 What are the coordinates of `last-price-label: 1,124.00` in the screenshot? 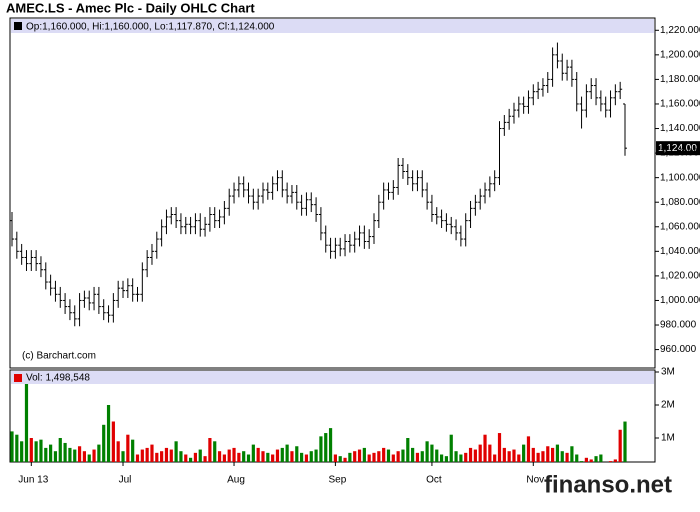 It's located at (677, 148).